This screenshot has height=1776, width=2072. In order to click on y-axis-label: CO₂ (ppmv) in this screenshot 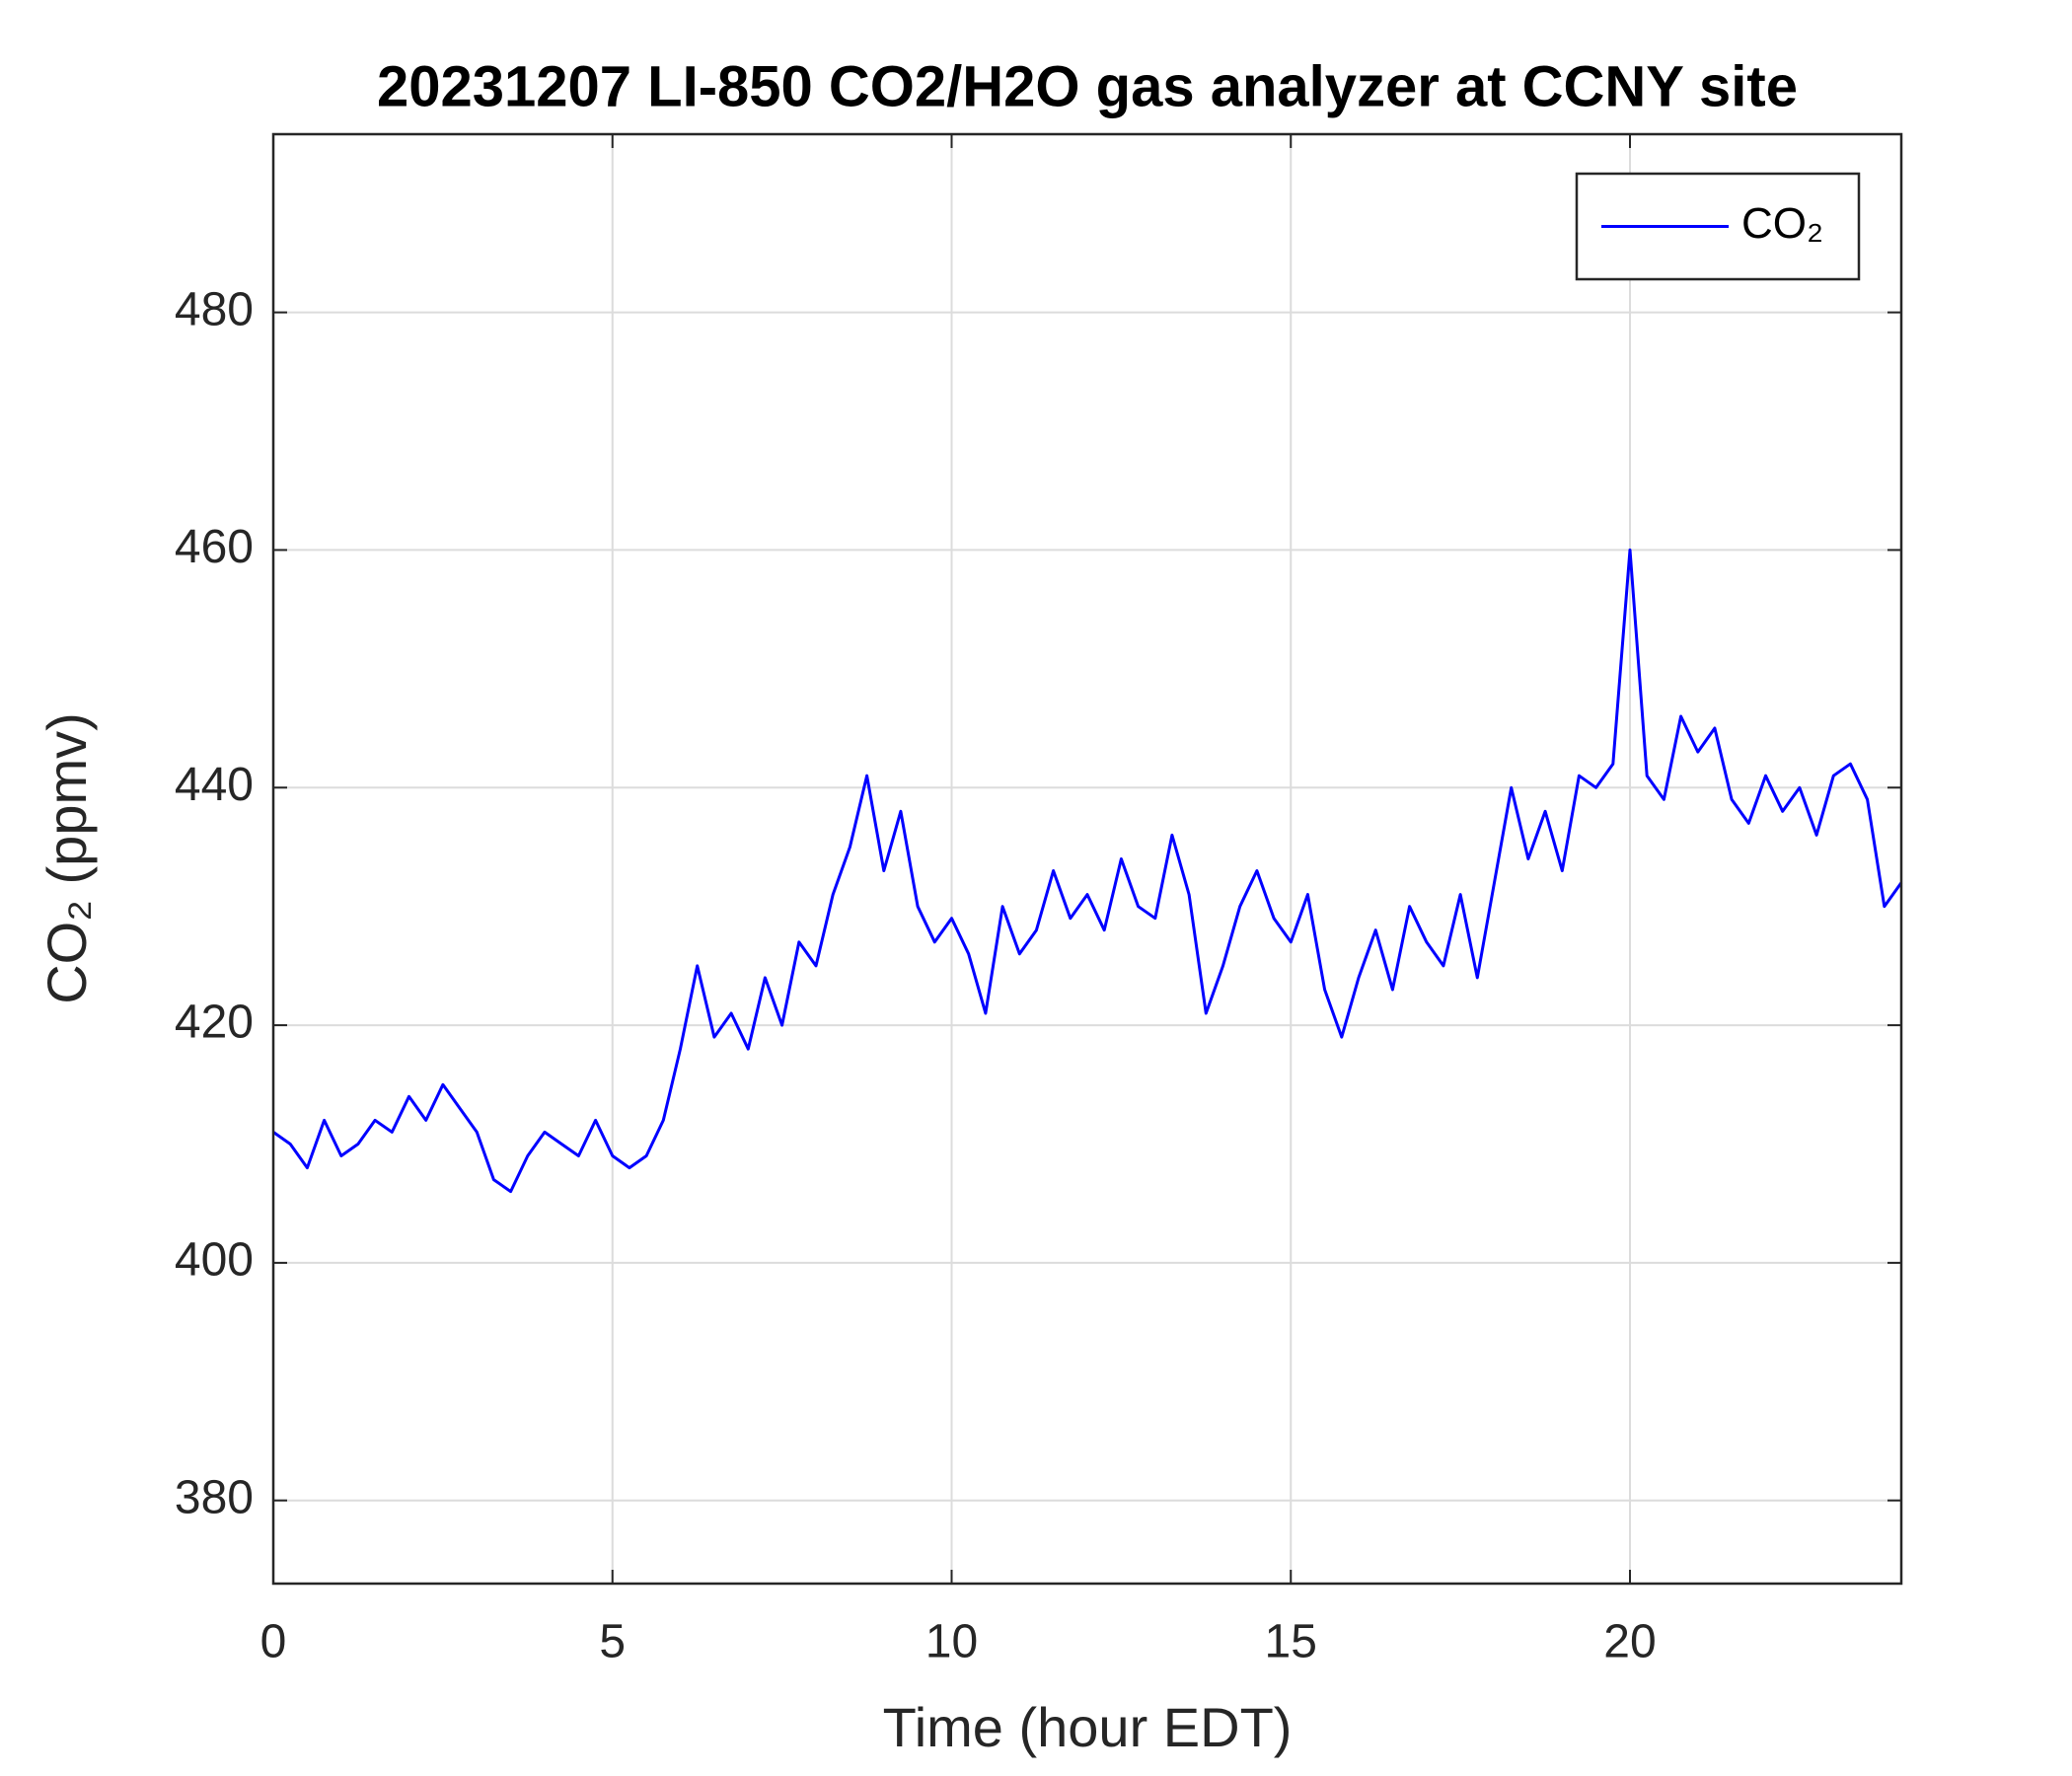, I will do `click(67, 858)`.